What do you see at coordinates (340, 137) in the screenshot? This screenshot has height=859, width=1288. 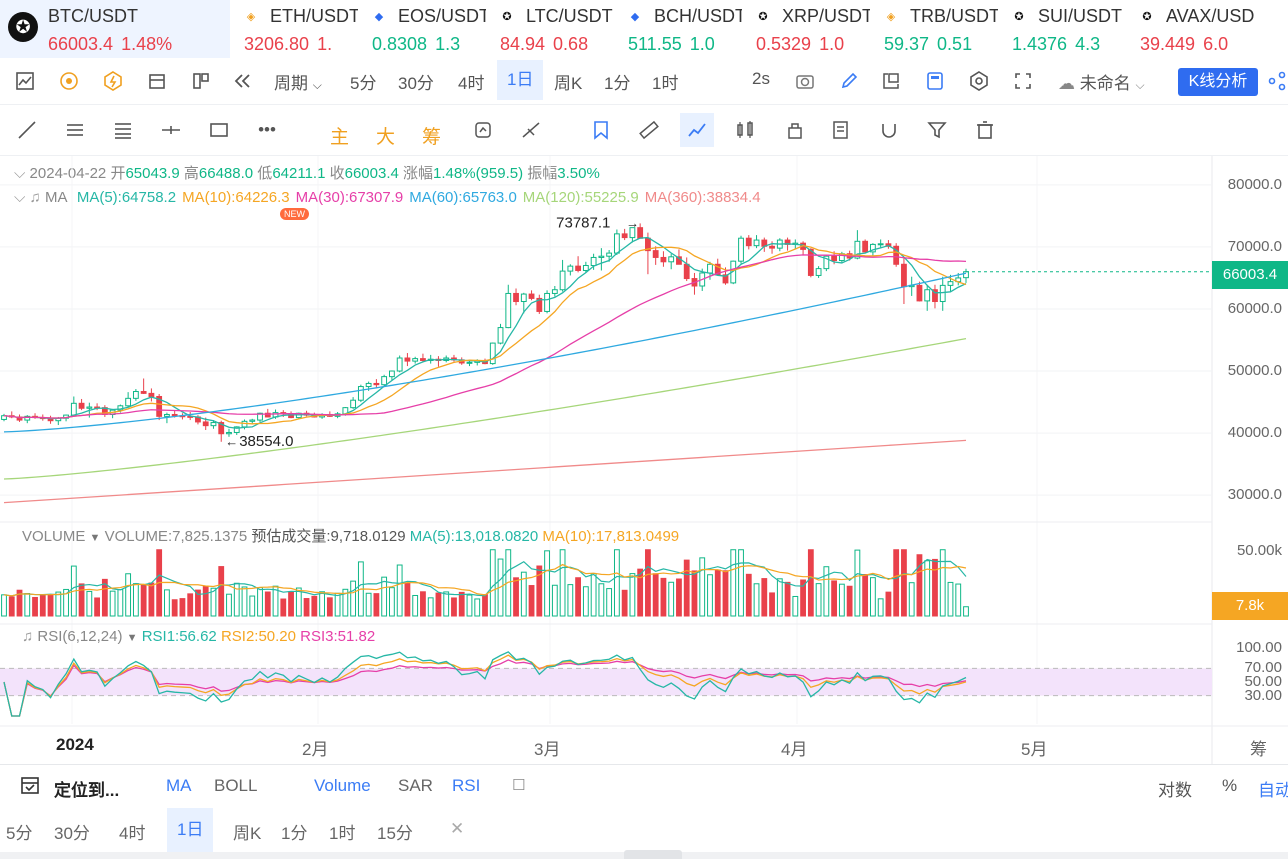 I see `main-indicator-tool: 主` at bounding box center [340, 137].